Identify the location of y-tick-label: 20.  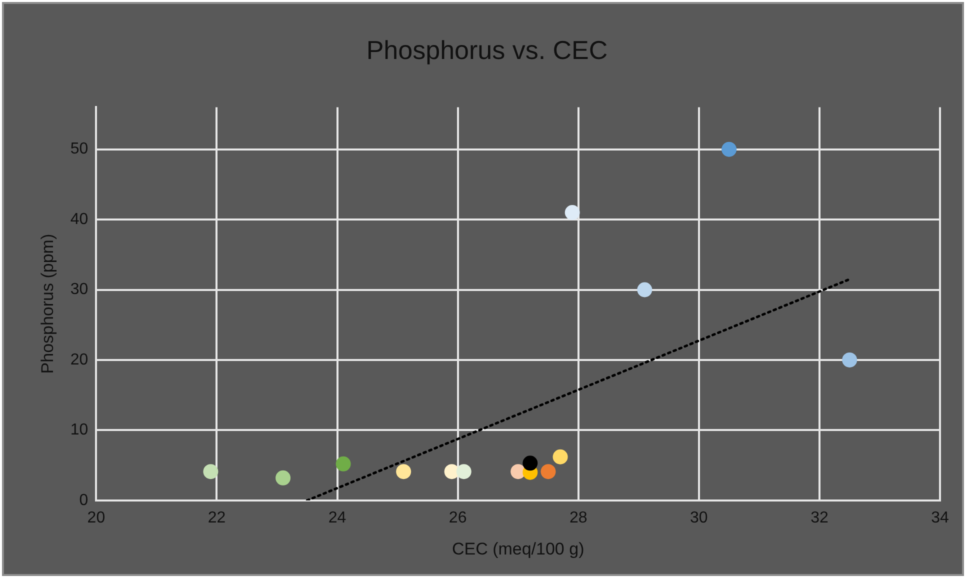
(79, 359).